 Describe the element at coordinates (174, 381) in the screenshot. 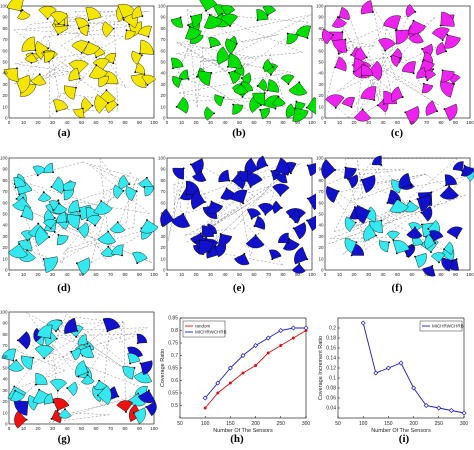

I see `y-tick-label: 0.6` at that location.